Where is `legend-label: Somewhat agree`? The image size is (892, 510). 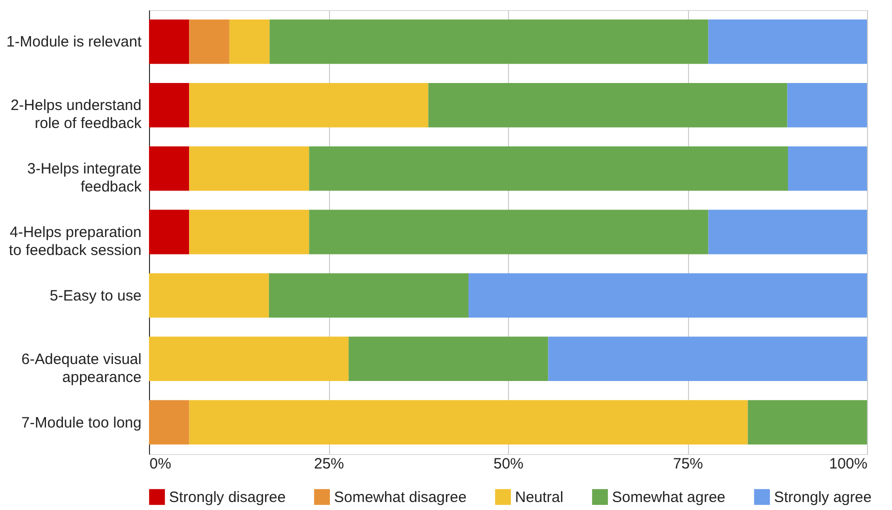
legend-label: Somewhat agree is located at coordinates (669, 497).